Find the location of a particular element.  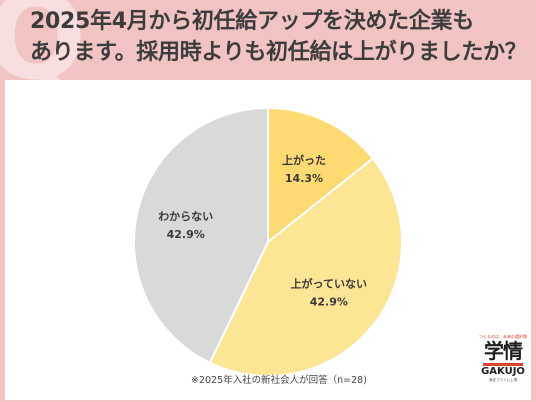

slice-up is located at coordinates (321, 175).